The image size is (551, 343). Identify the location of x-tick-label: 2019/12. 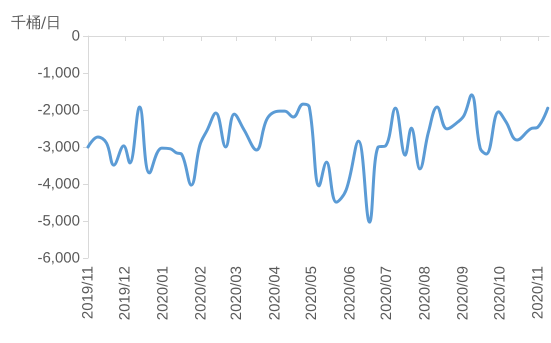
(125, 293).